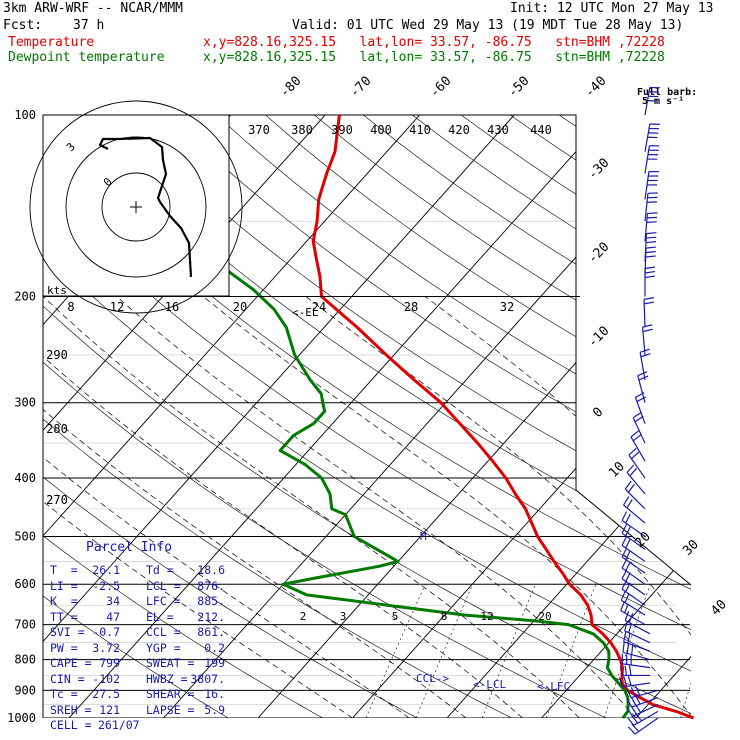  What do you see at coordinates (211, 632) in the screenshot?
I see `parcel-info-cell: 861.` at bounding box center [211, 632].